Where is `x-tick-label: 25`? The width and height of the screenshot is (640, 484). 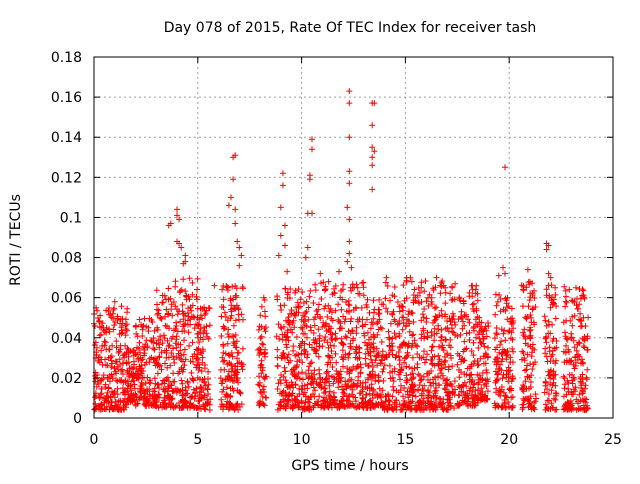 x-tick-label: 25 is located at coordinates (613, 440).